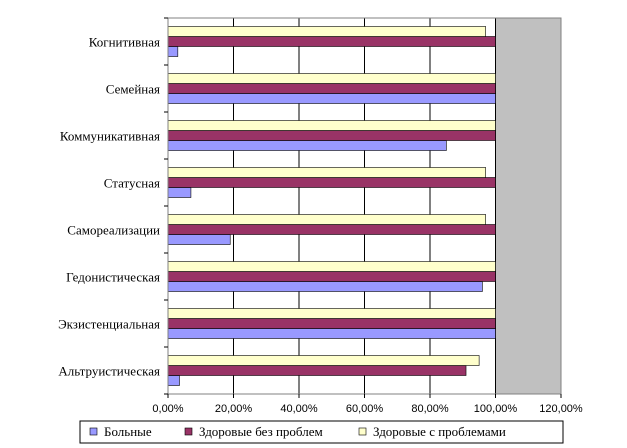 This screenshot has height=448, width=627. I want to click on category-label: Статусная, so click(132, 183).